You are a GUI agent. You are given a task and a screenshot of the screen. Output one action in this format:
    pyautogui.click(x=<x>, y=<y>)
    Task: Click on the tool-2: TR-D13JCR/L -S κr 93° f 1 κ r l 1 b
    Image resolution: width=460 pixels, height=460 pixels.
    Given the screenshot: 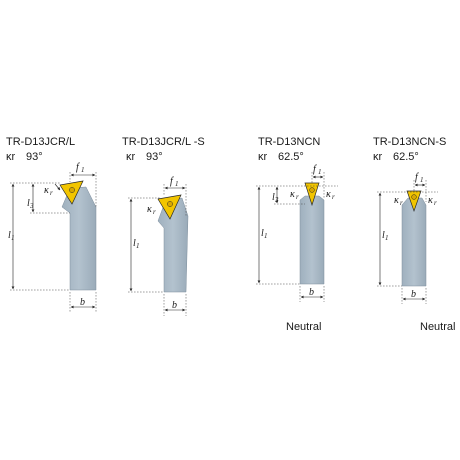 What is the action you would take?
    pyautogui.click(x=163, y=226)
    